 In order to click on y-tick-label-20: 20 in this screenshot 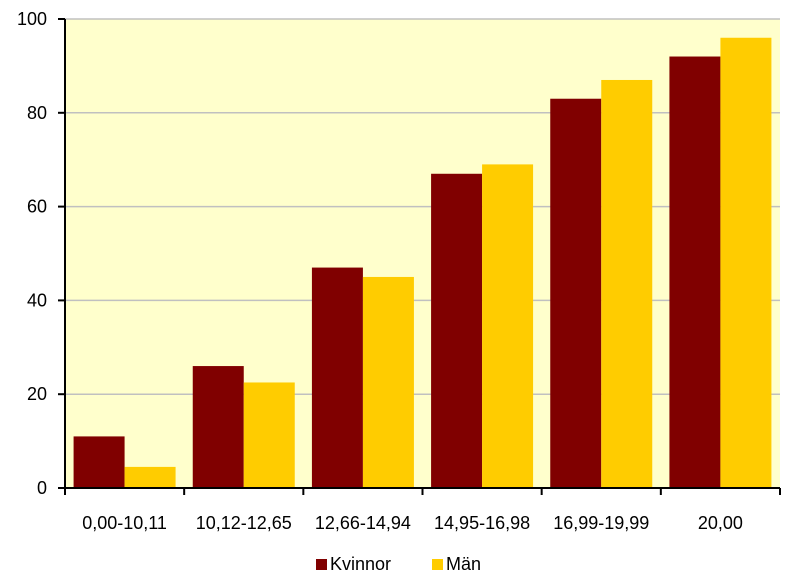, I will do `click(37, 394)`.